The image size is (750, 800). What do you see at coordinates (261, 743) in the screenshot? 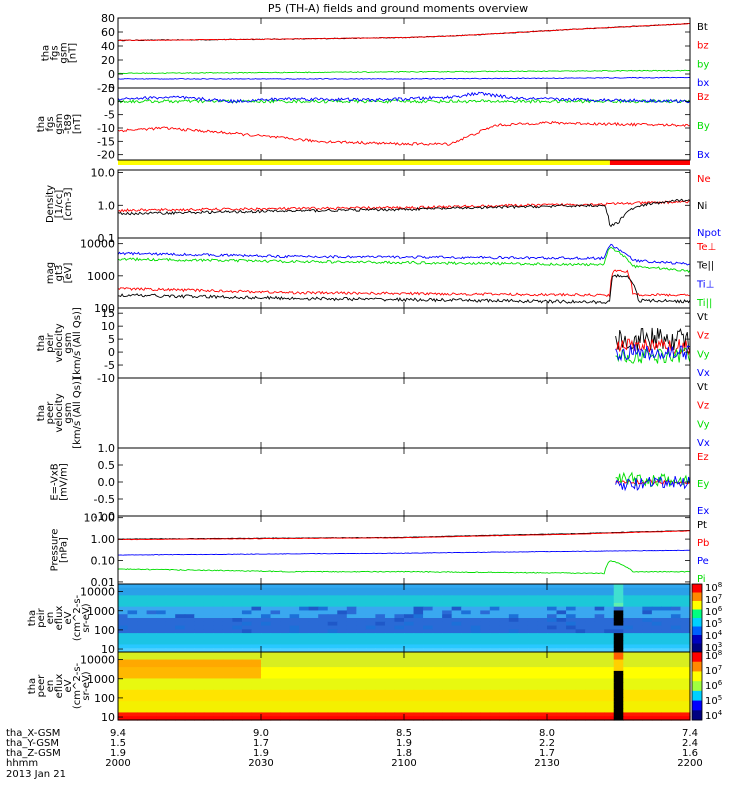
I see `x-tick-label: 1.7` at bounding box center [261, 743].